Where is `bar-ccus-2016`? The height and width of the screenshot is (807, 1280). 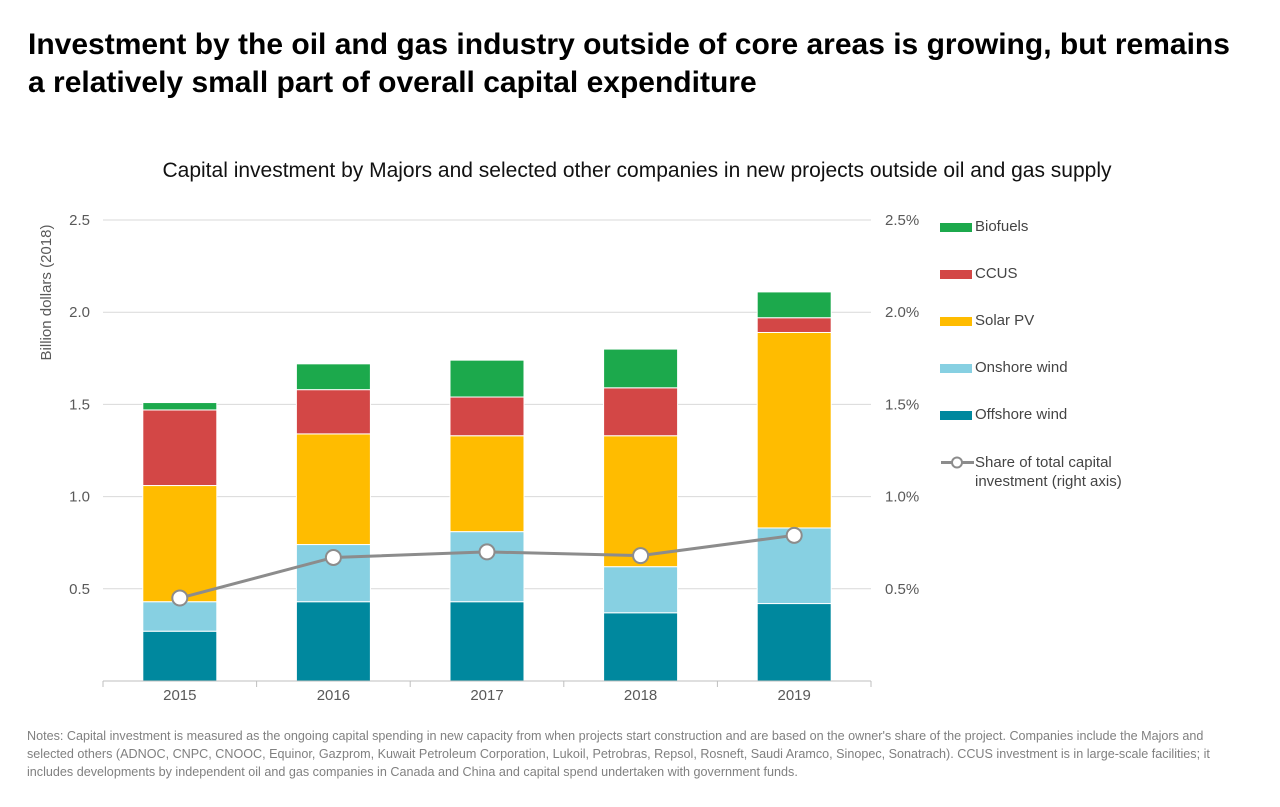 bar-ccus-2016 is located at coordinates (333, 412).